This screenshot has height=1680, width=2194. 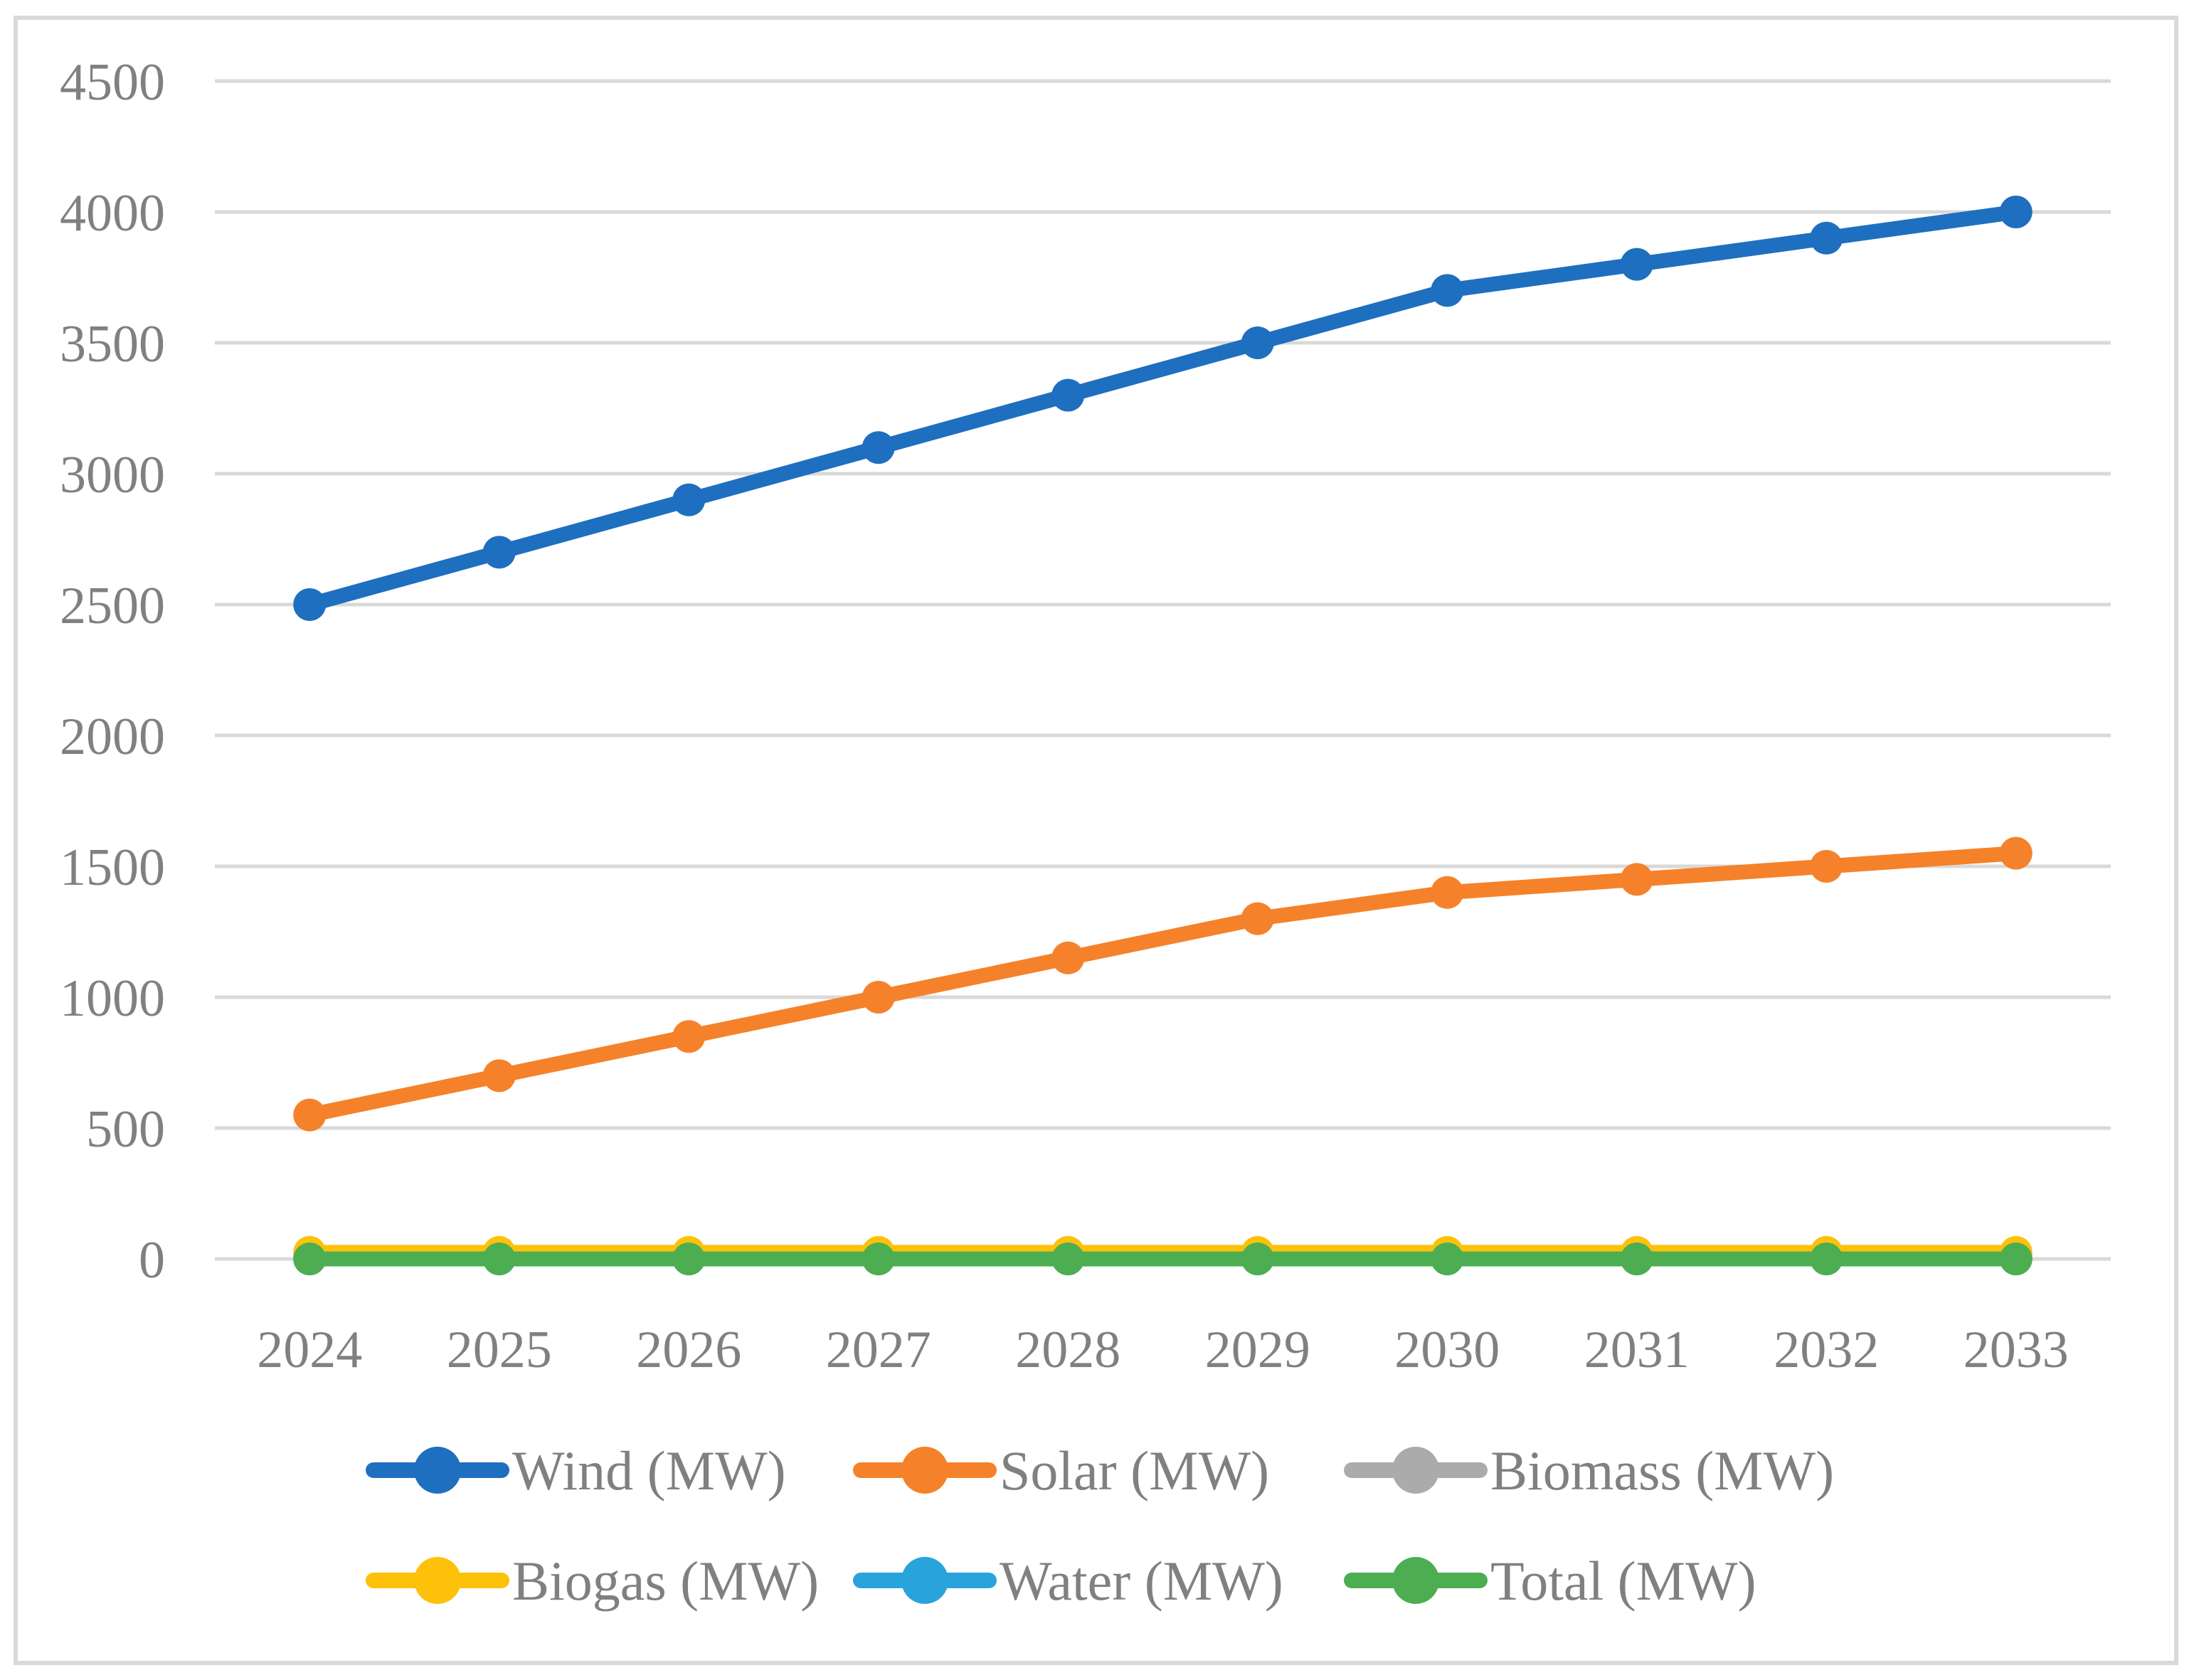 I want to click on y-tick-label: 500, so click(x=126, y=1129).